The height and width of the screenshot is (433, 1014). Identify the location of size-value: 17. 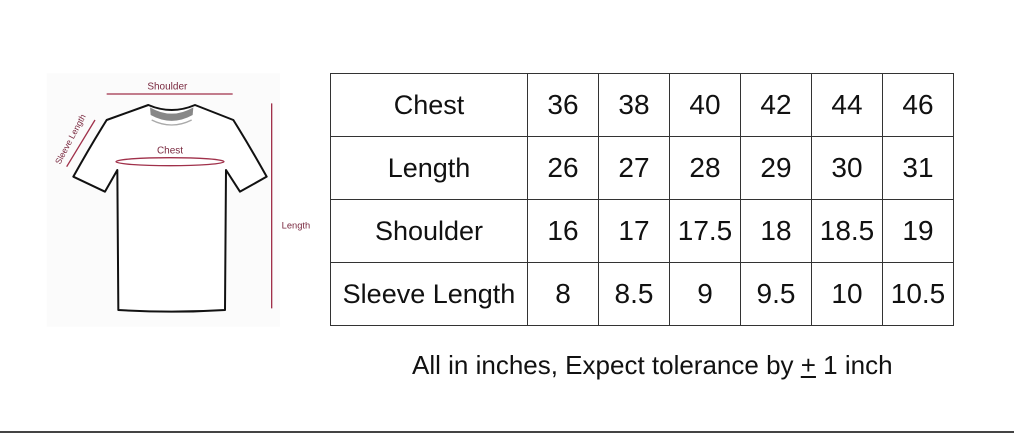
(634, 231).